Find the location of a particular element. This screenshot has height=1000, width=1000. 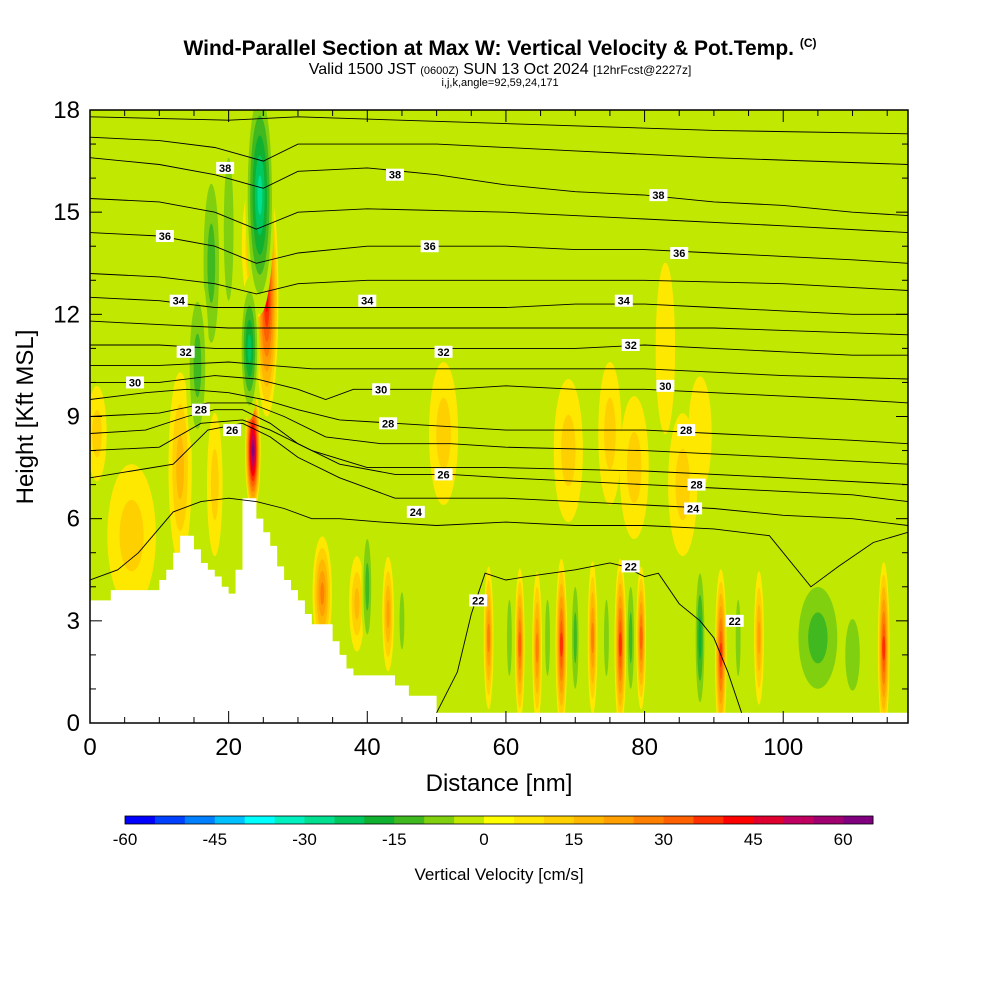

contour-label-text: 34 is located at coordinates (624, 302).